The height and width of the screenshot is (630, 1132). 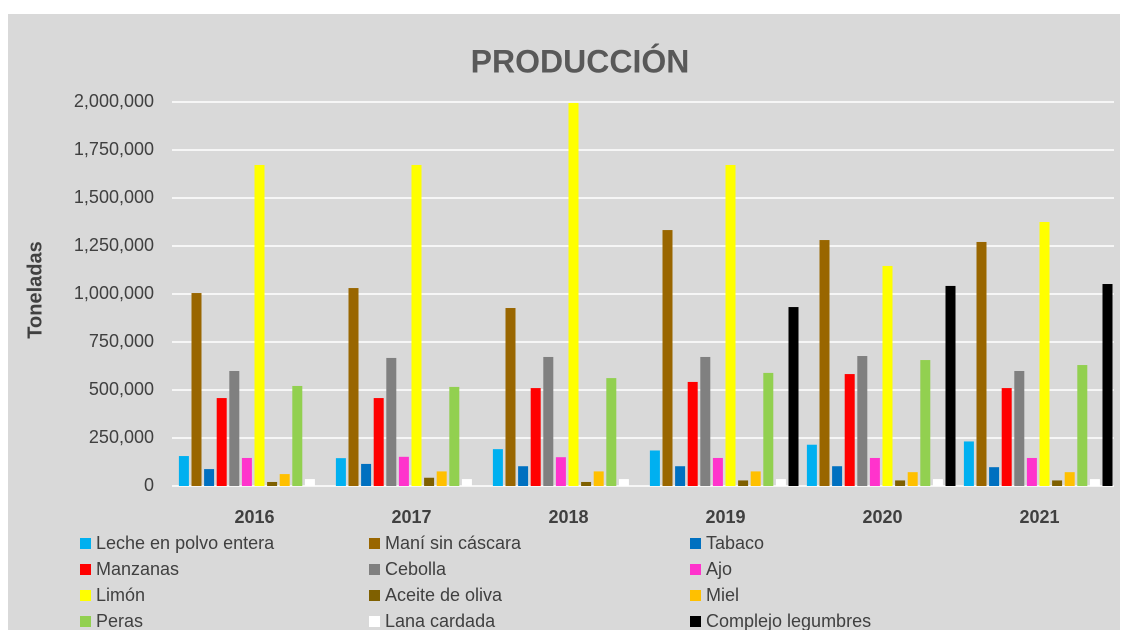 I want to click on y-tick-label: 750,000, so click(x=121, y=341).